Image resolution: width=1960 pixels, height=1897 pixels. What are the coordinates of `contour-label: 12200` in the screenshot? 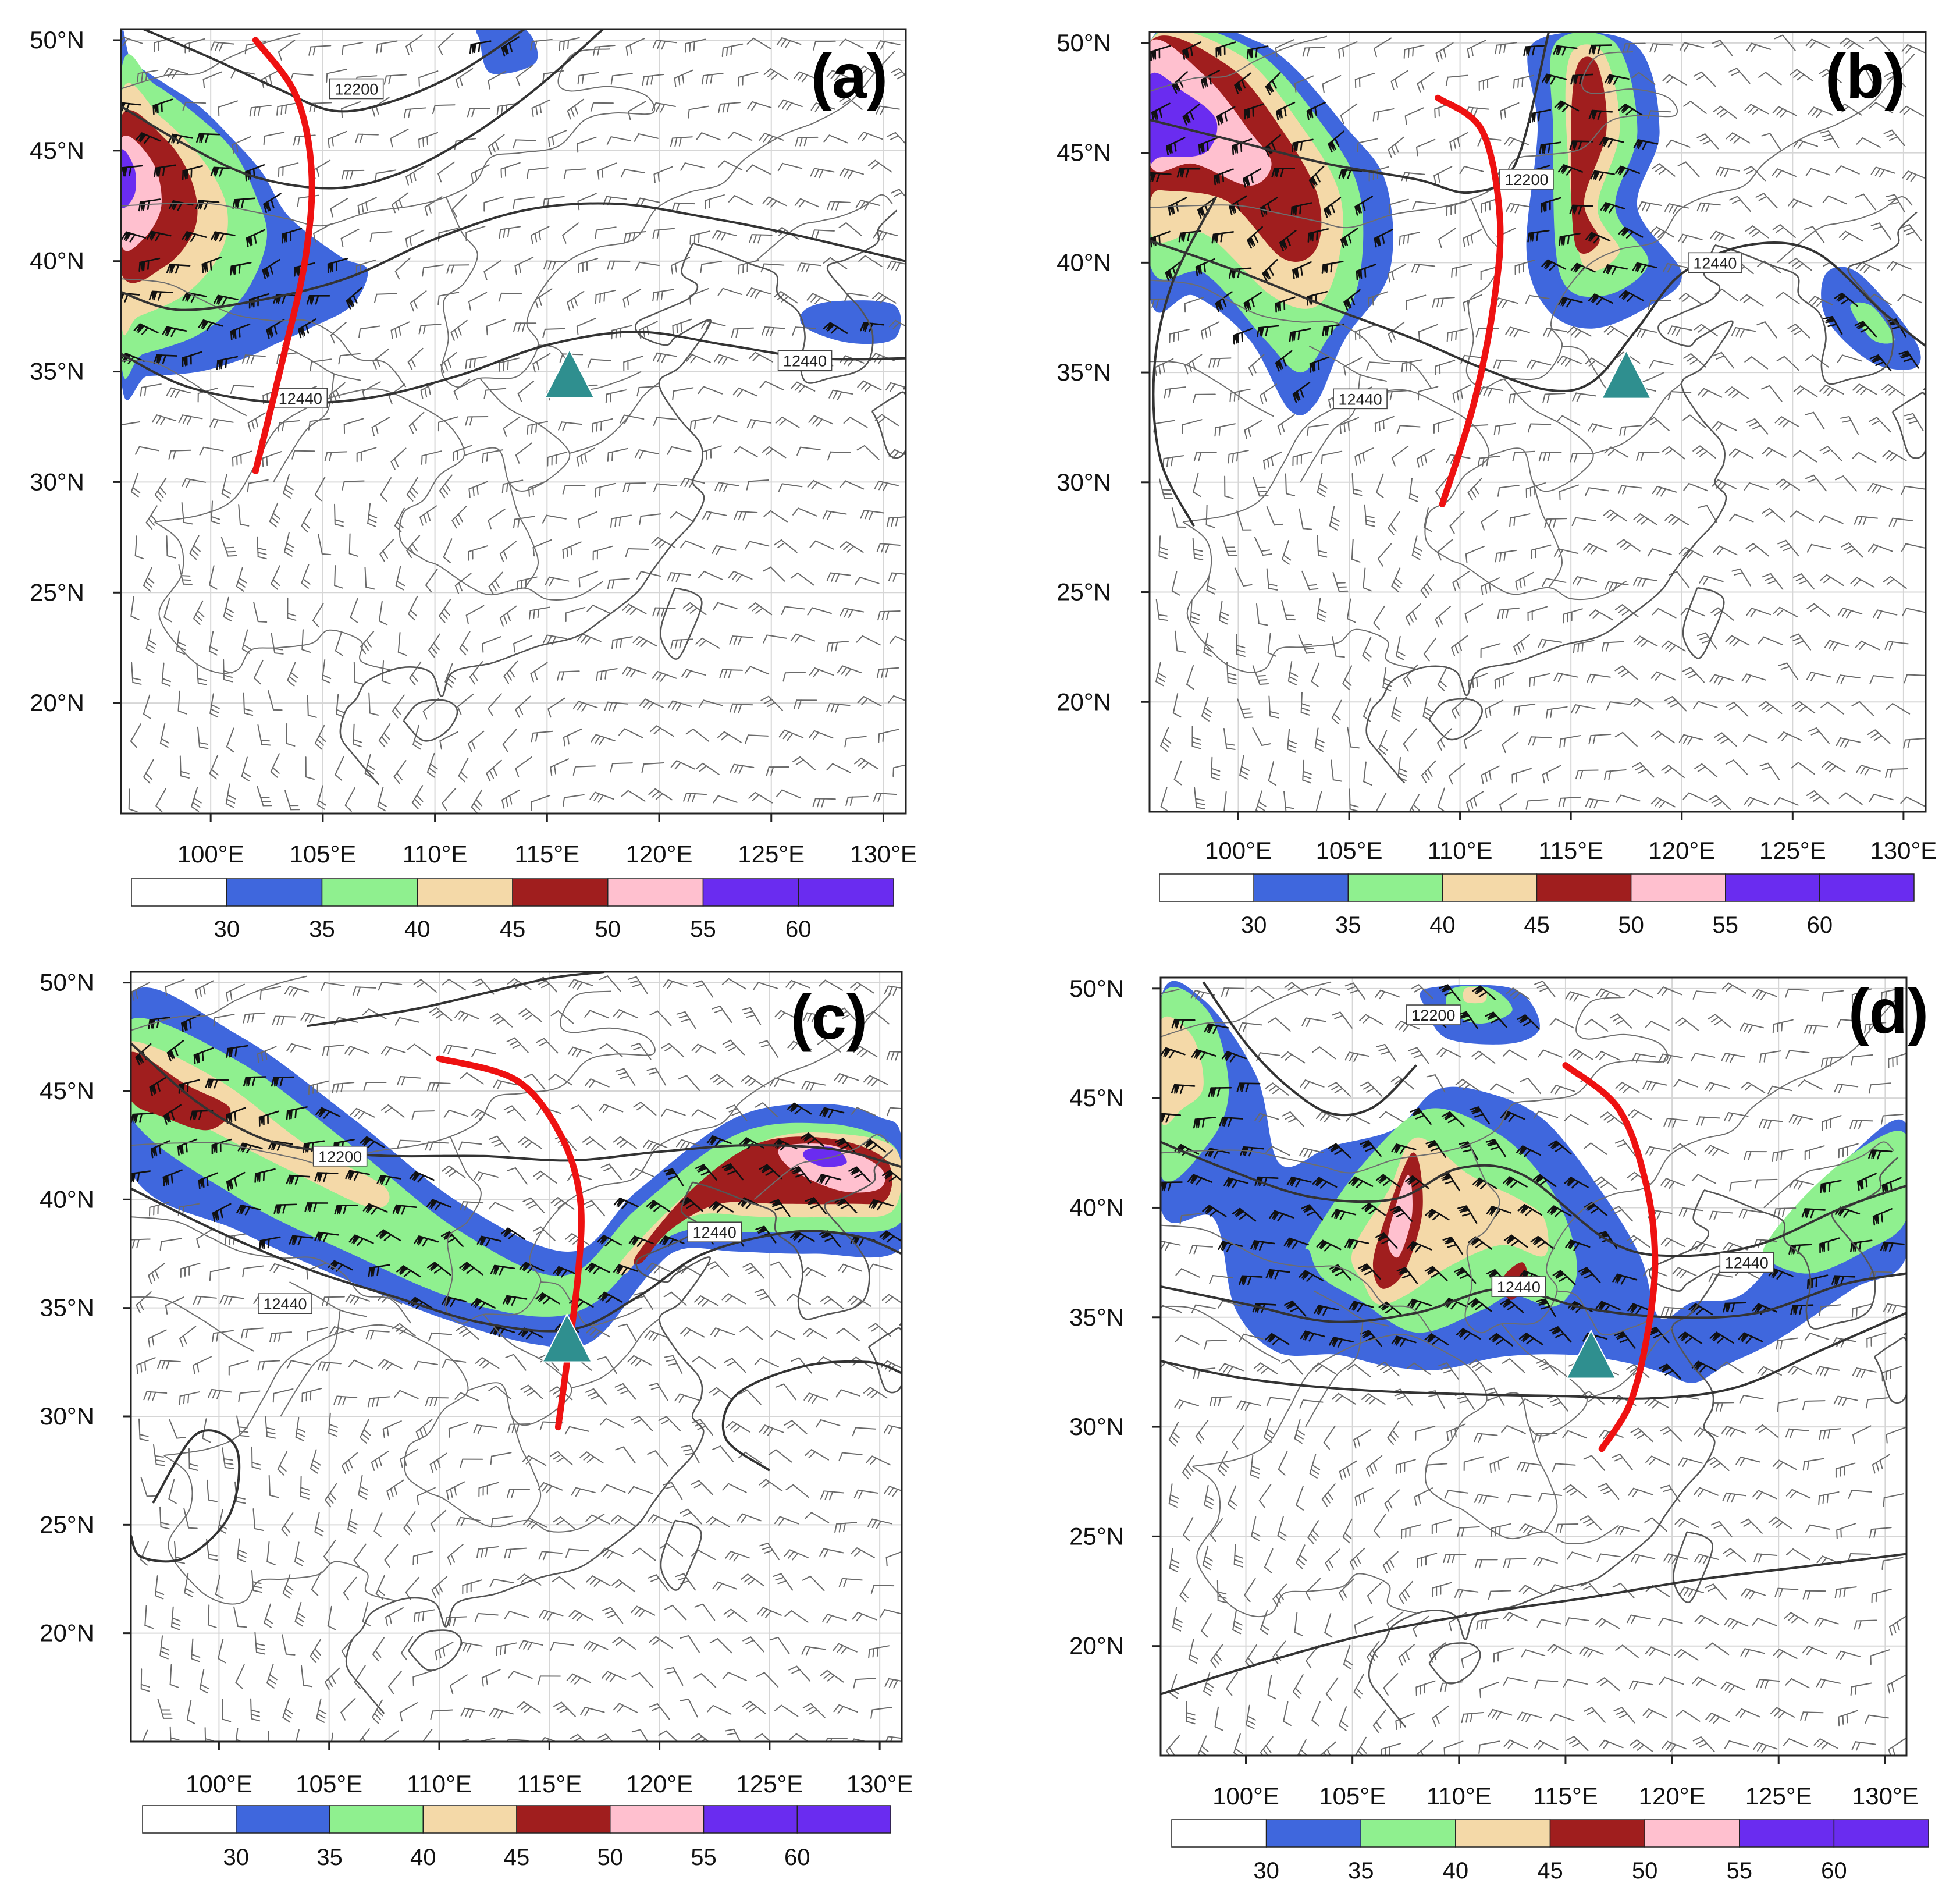 It's located at (1433, 1015).